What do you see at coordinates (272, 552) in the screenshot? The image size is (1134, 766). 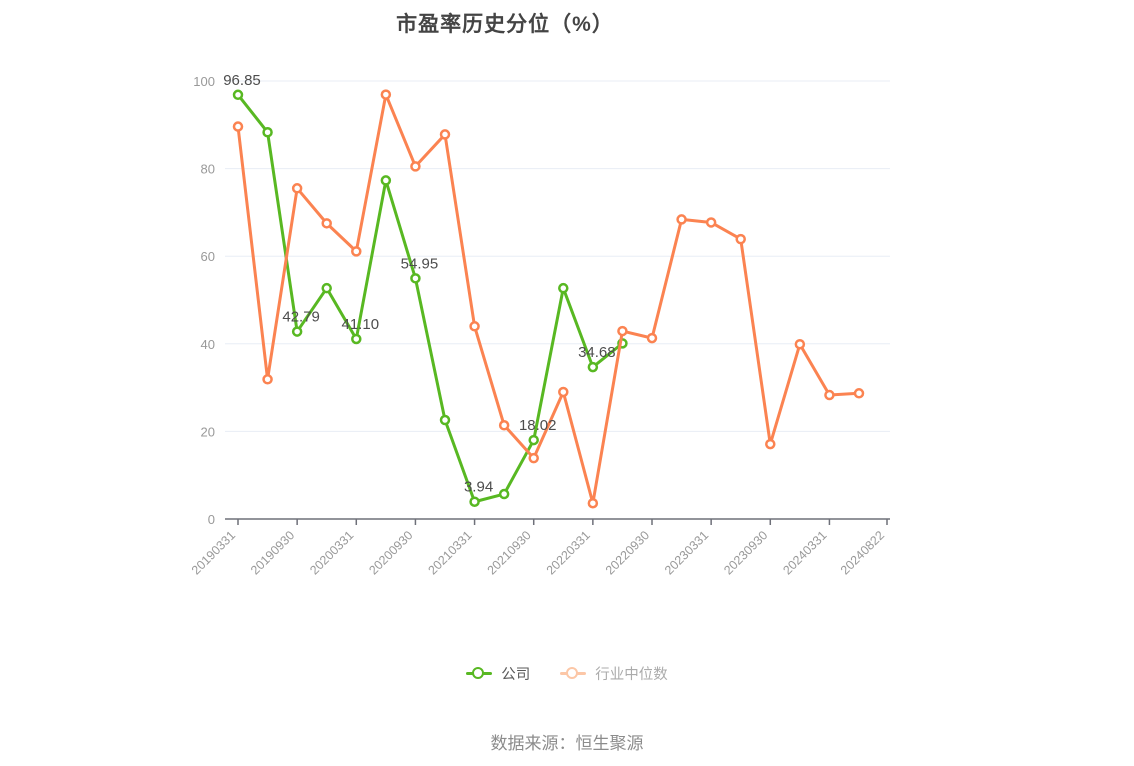 I see `x-axis-tick-label: 20190930` at bounding box center [272, 552].